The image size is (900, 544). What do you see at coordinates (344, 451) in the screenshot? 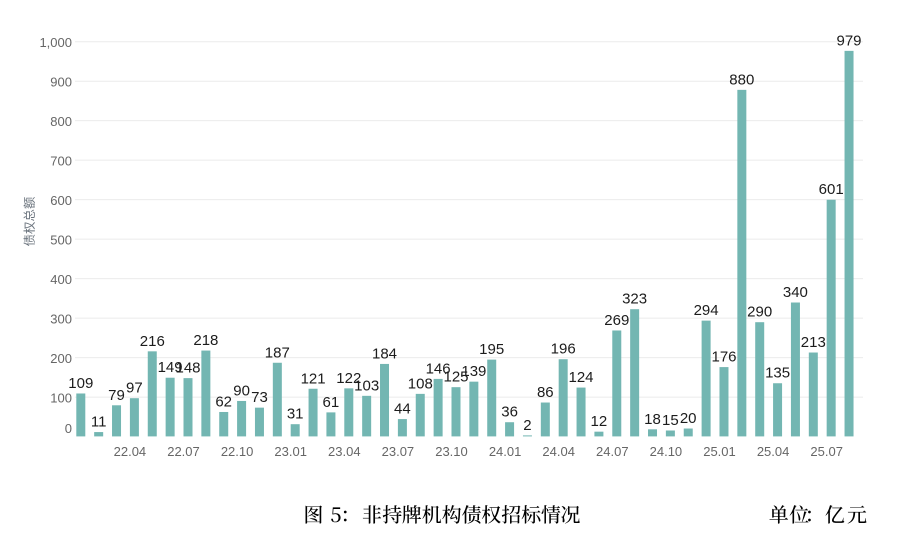
I see `svg-text: 23.04` at bounding box center [344, 451].